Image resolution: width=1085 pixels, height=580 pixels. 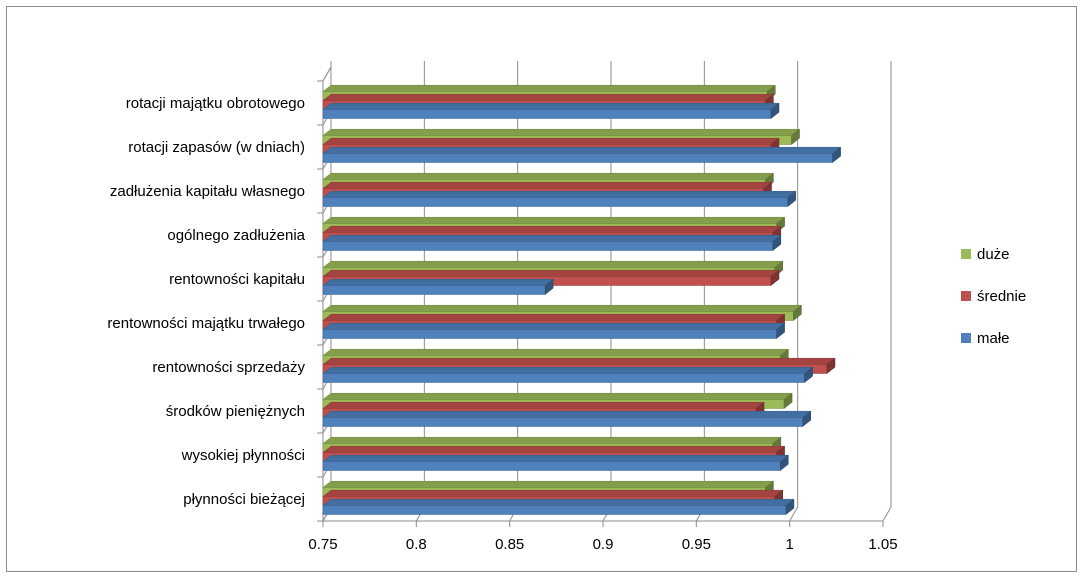 I want to click on legend-label: małe, so click(x=993, y=338).